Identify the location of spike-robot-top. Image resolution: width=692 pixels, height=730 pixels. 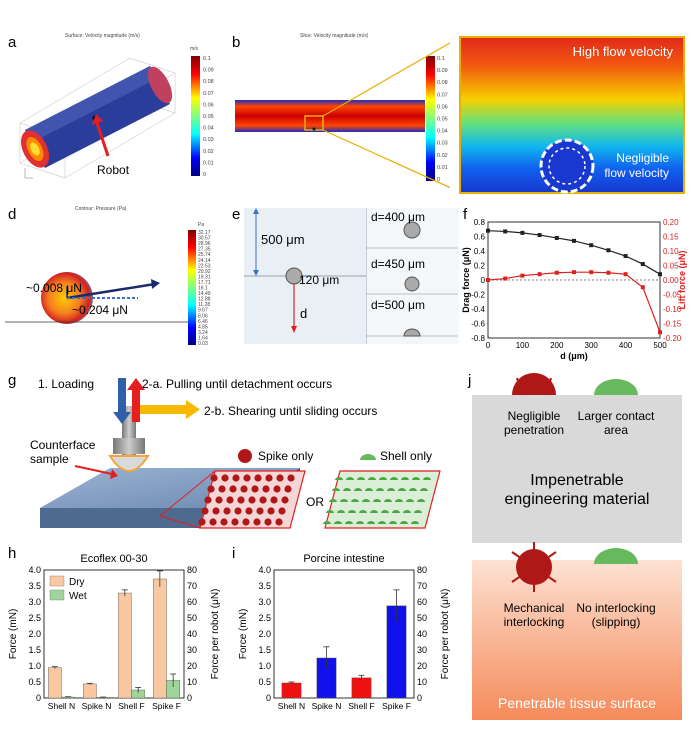
(534, 384).